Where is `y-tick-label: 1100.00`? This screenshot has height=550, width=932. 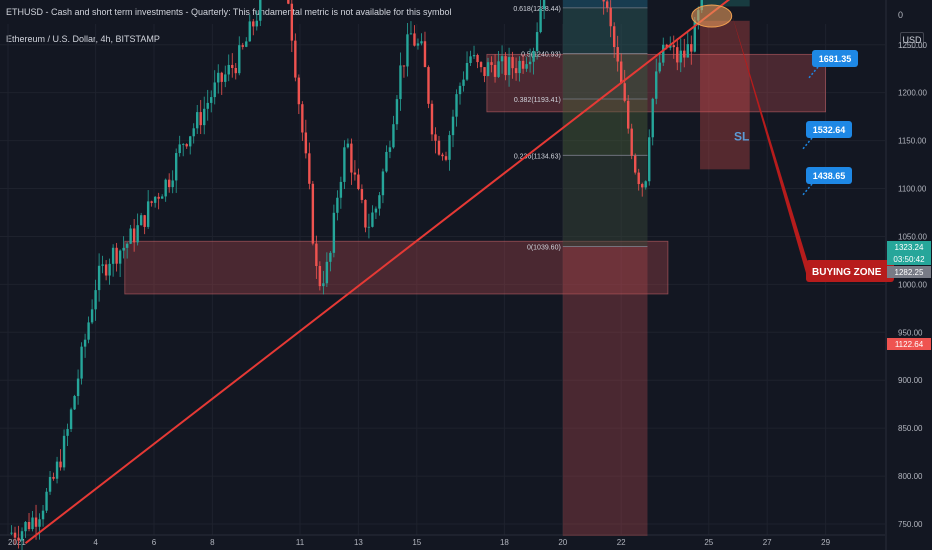
y-tick-label: 1100.00 is located at coordinates (912, 189).